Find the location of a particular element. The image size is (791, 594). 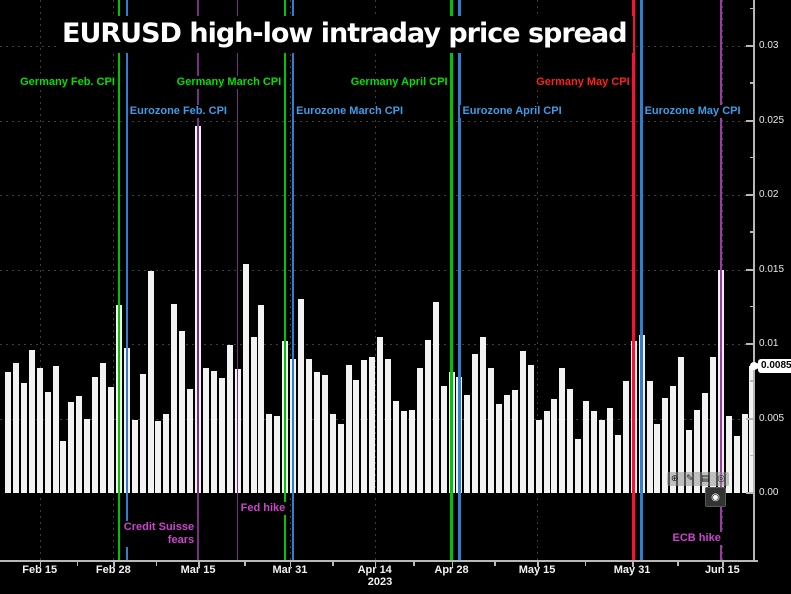

event-line-eurozone-march-cpi is located at coordinates (293, 280).